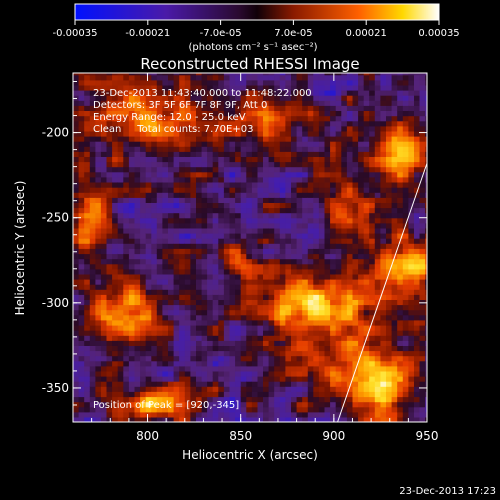 Image resolution: width=500 pixels, height=500 pixels. Describe the element at coordinates (382, 293) in the screenshot. I see `solar-limb-line` at that location.